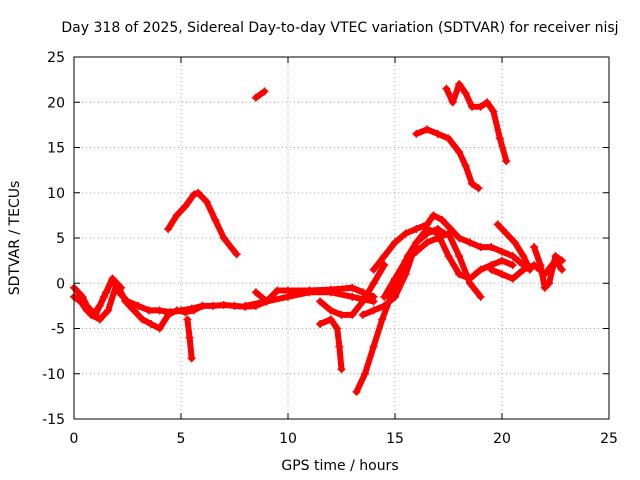 This screenshot has width=640, height=480. I want to click on y-tick-label: -15, so click(53, 420).